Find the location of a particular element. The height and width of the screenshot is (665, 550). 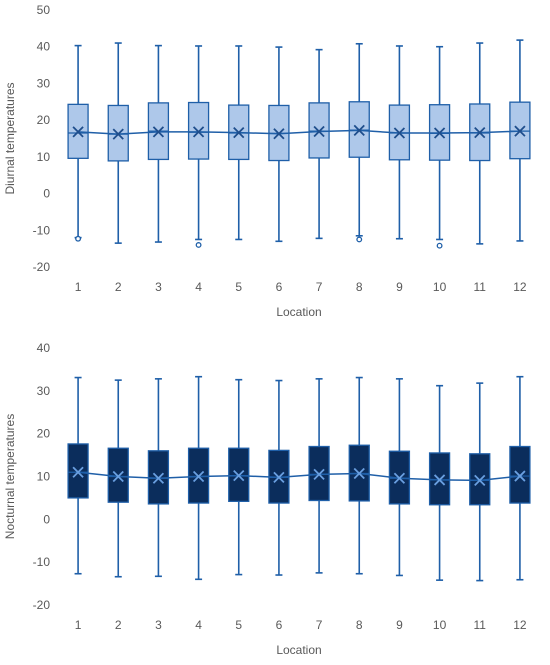

y-axis-title: Nocturnal temperatures is located at coordinates (10, 476).